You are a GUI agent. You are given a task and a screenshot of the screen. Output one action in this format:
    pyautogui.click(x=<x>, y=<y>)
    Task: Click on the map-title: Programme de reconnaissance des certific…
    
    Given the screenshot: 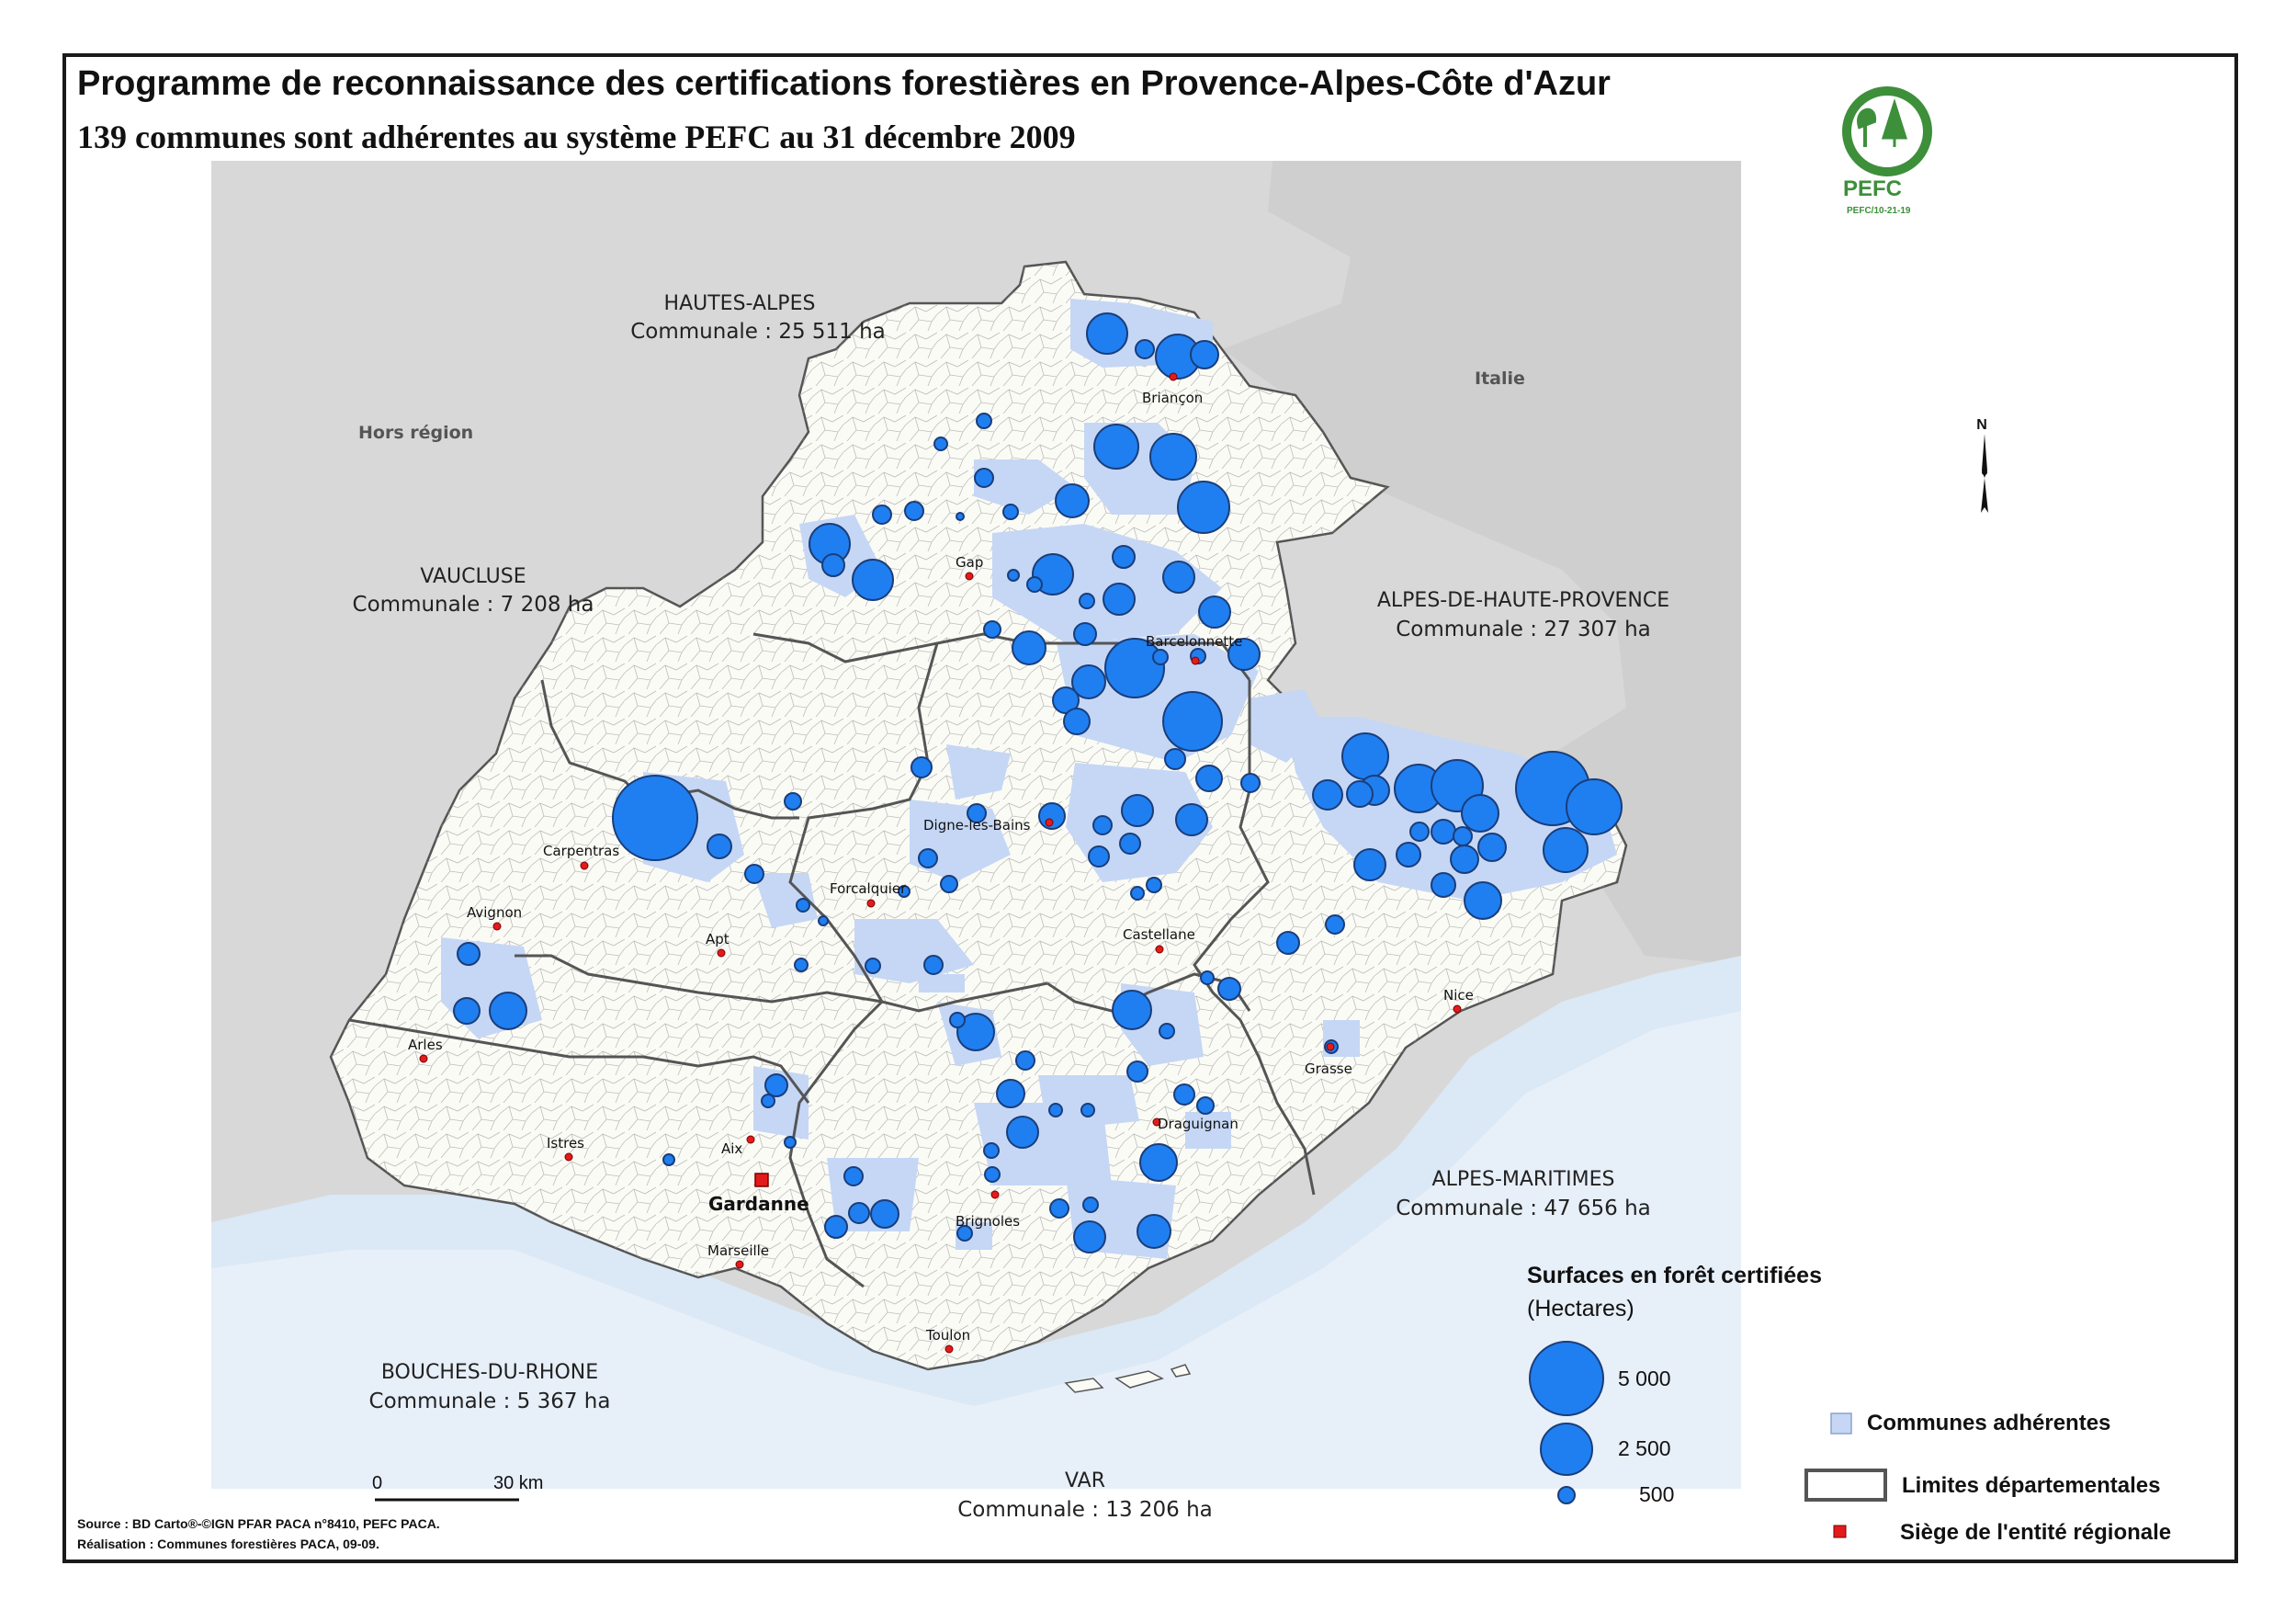 What is the action you would take?
    pyautogui.click(x=844, y=83)
    